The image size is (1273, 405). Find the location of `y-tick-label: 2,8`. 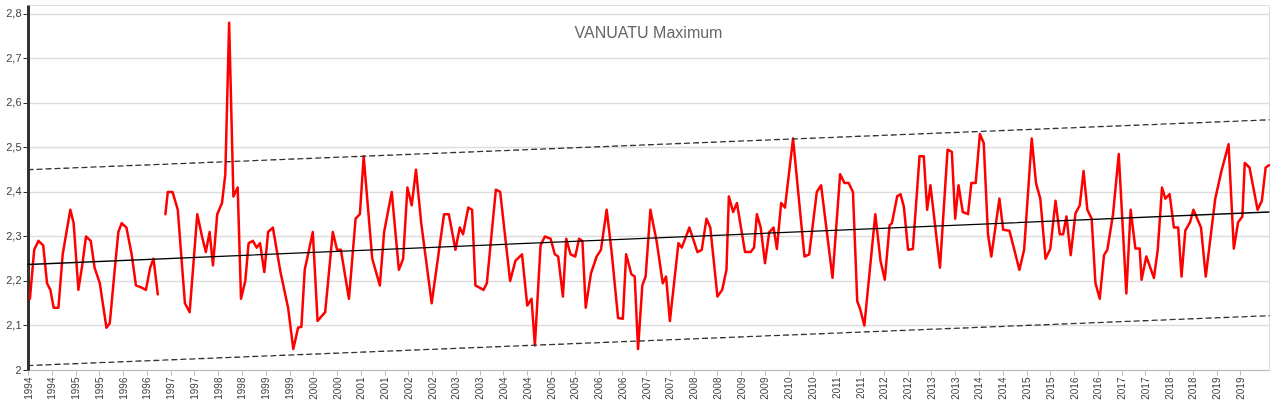

y-tick-label: 2,8 is located at coordinates (14, 13).